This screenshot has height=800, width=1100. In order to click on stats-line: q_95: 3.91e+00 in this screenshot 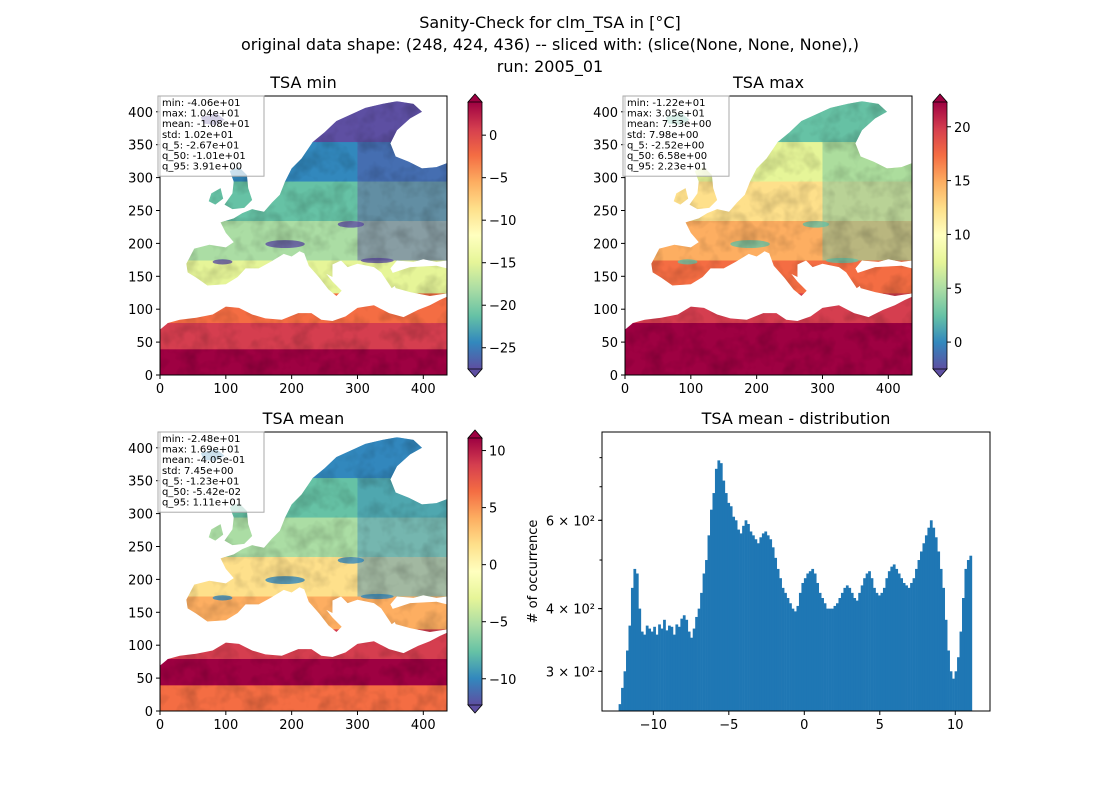, I will do `click(202, 167)`.